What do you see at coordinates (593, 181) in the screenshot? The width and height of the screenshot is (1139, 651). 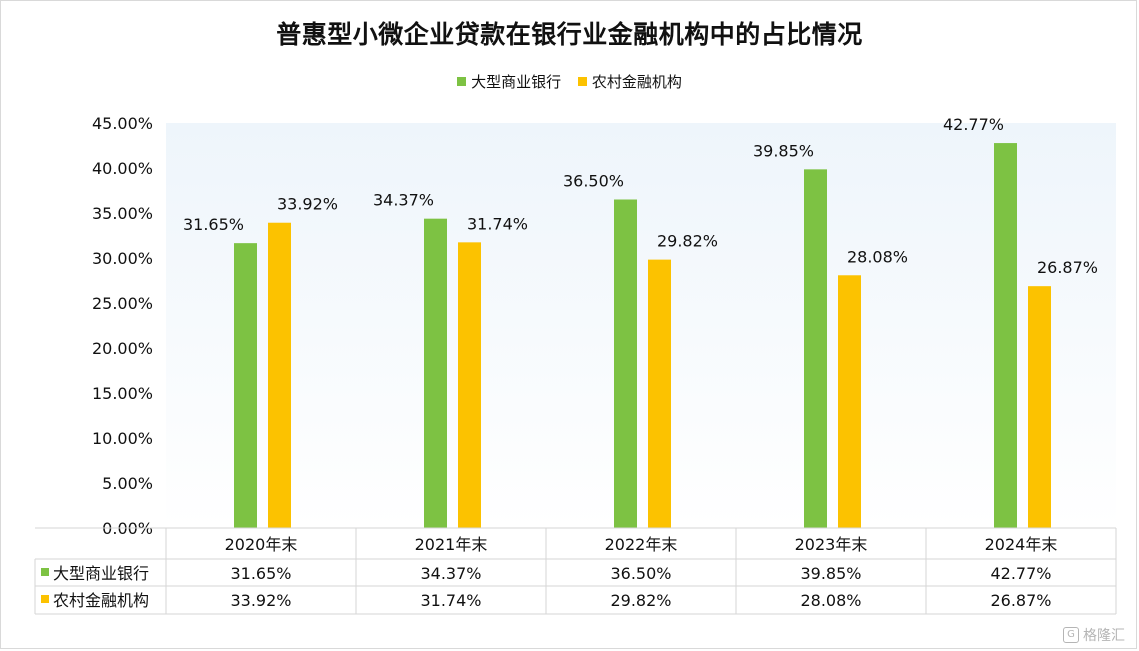 I see `data-label-series-1: 36.50%` at bounding box center [593, 181].